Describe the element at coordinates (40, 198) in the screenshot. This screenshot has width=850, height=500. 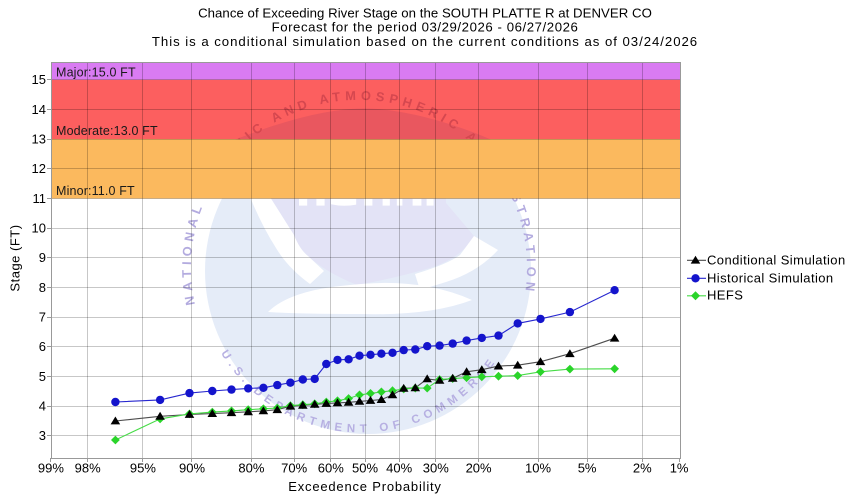
I see `svg-text: 11` at that location.